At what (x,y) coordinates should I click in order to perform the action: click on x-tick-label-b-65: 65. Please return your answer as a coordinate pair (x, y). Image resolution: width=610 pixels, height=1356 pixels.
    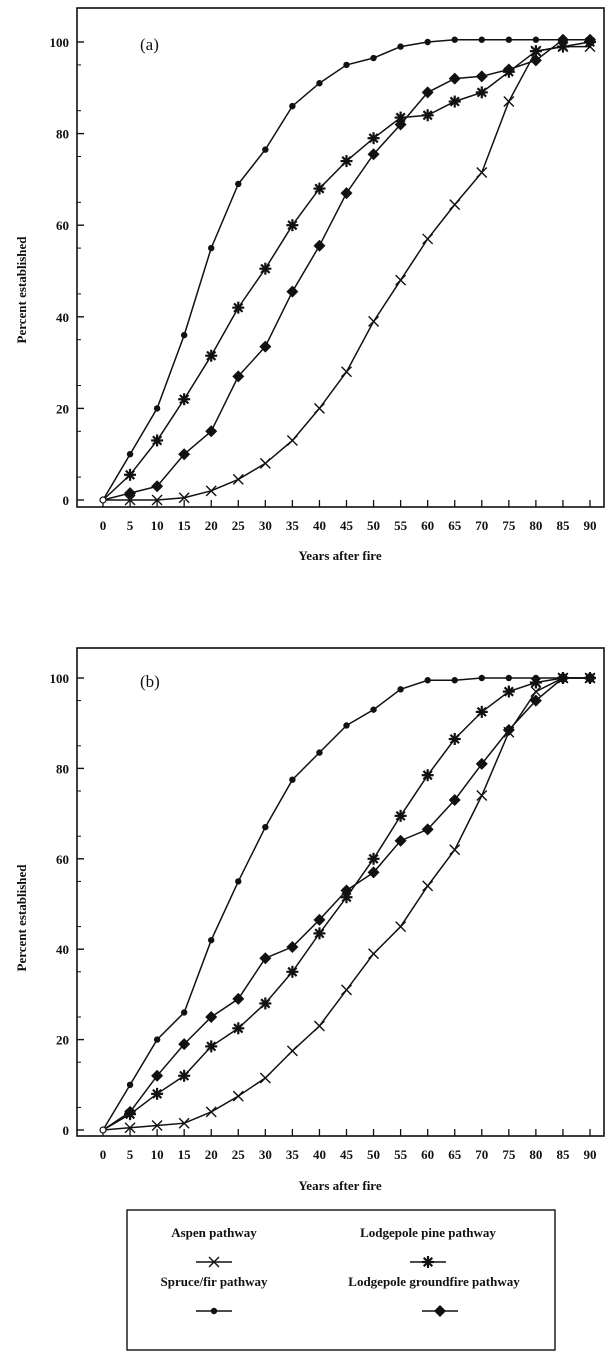
    Looking at the image, I should click on (455, 1154).